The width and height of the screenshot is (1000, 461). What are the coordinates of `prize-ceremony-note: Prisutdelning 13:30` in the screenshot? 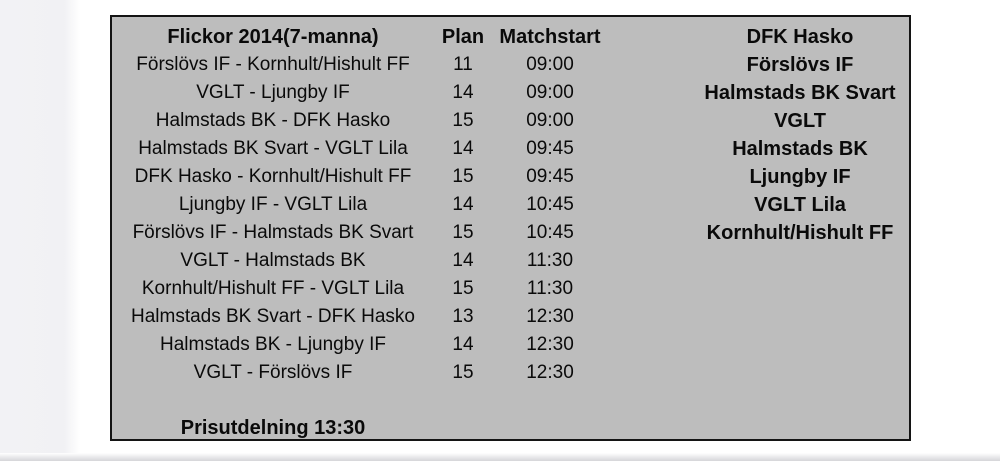 It's located at (273, 428).